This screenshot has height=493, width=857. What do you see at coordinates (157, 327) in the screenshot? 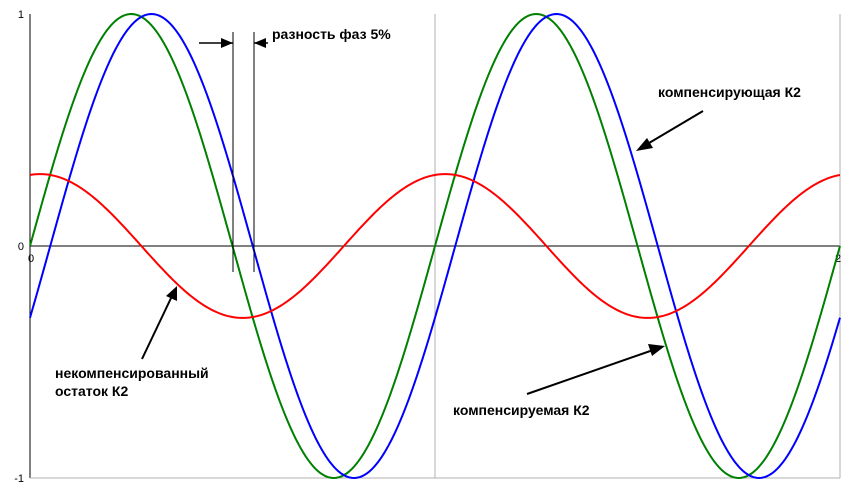
I see `residual-arrow` at bounding box center [157, 327].